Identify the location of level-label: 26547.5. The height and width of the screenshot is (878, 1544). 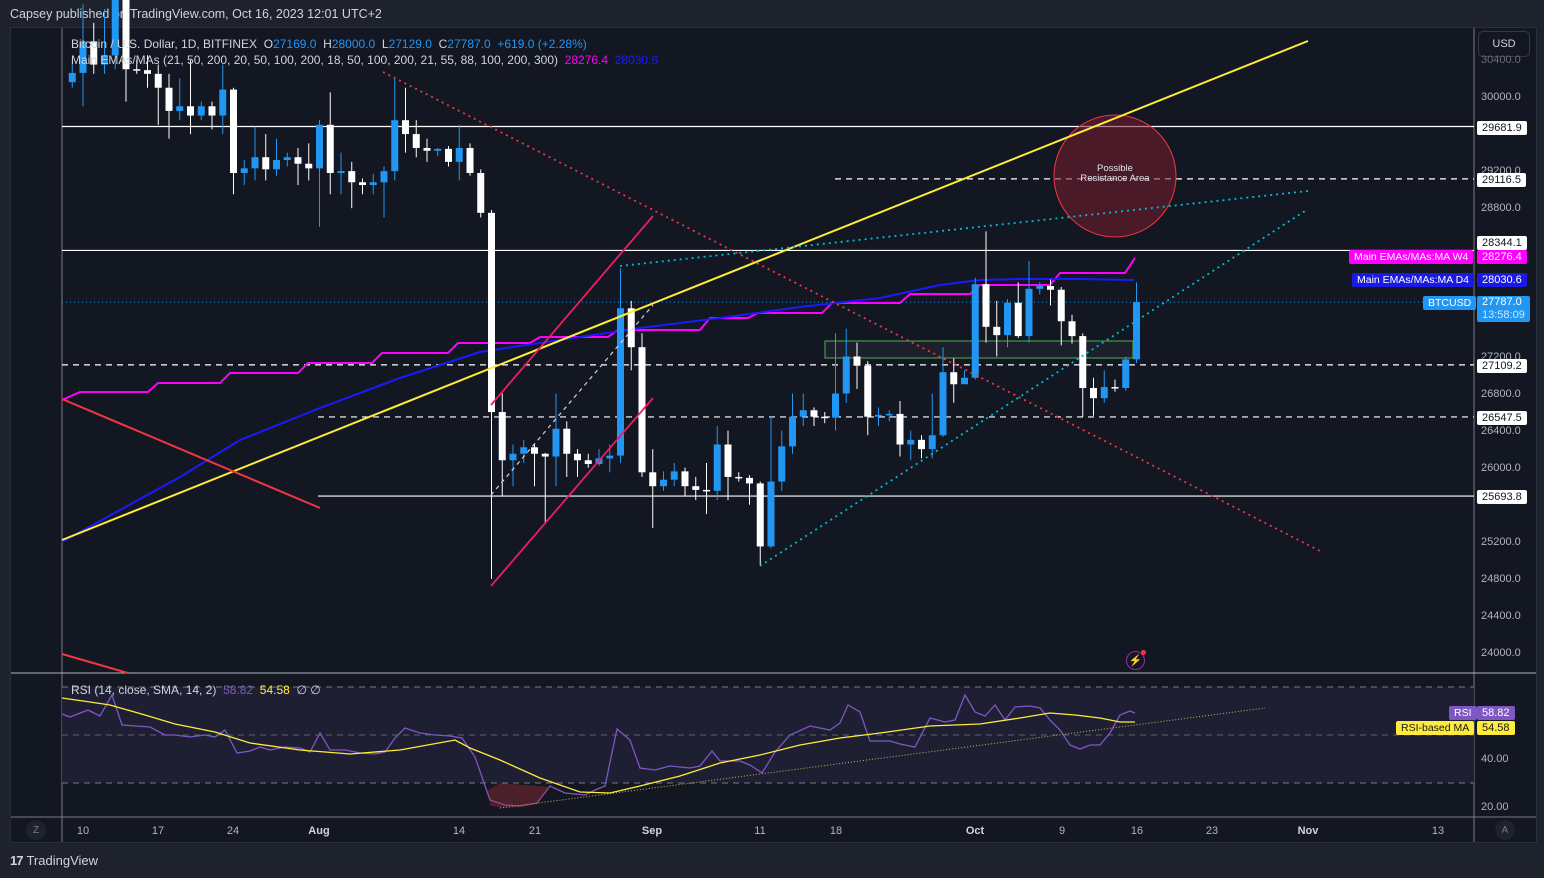
(1502, 418).